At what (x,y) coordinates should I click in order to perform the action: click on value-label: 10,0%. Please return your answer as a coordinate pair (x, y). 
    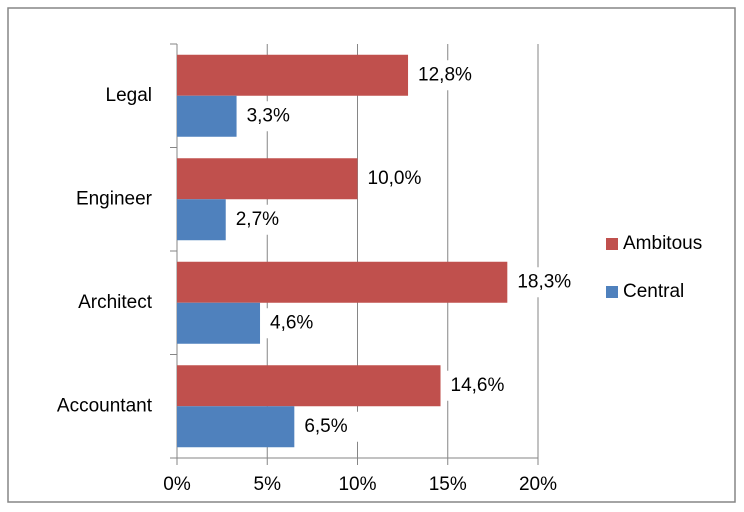
    Looking at the image, I should click on (395, 178).